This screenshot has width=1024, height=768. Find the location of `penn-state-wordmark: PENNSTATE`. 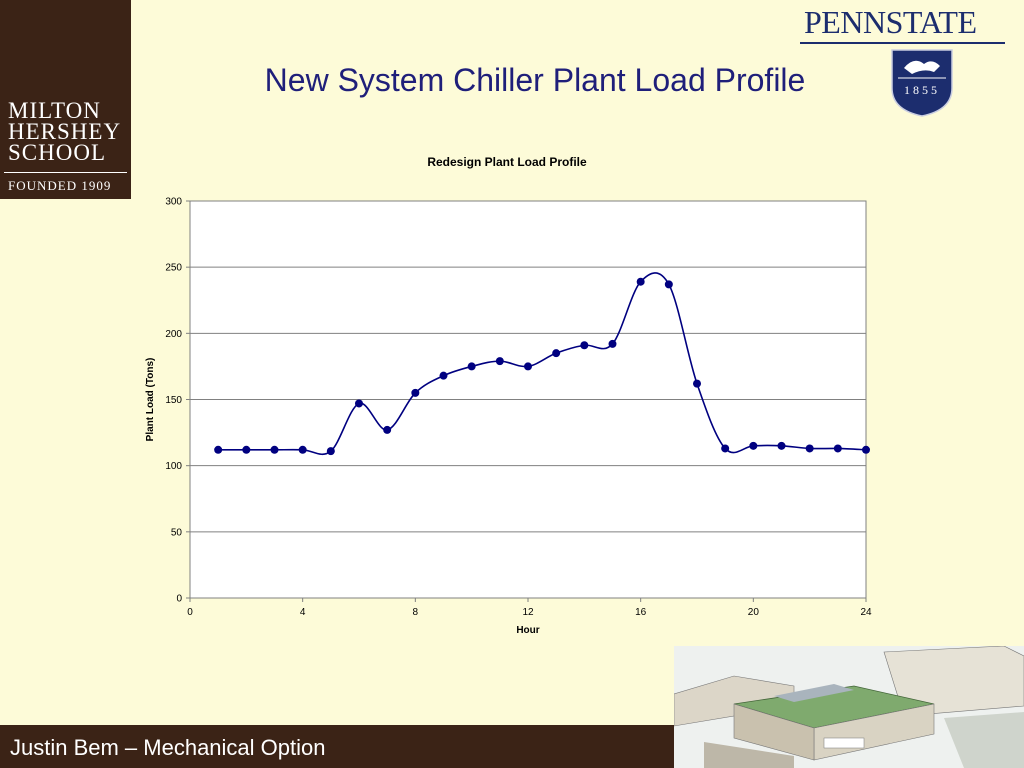

penn-state-wordmark: PENNSTATE is located at coordinates (890, 22).